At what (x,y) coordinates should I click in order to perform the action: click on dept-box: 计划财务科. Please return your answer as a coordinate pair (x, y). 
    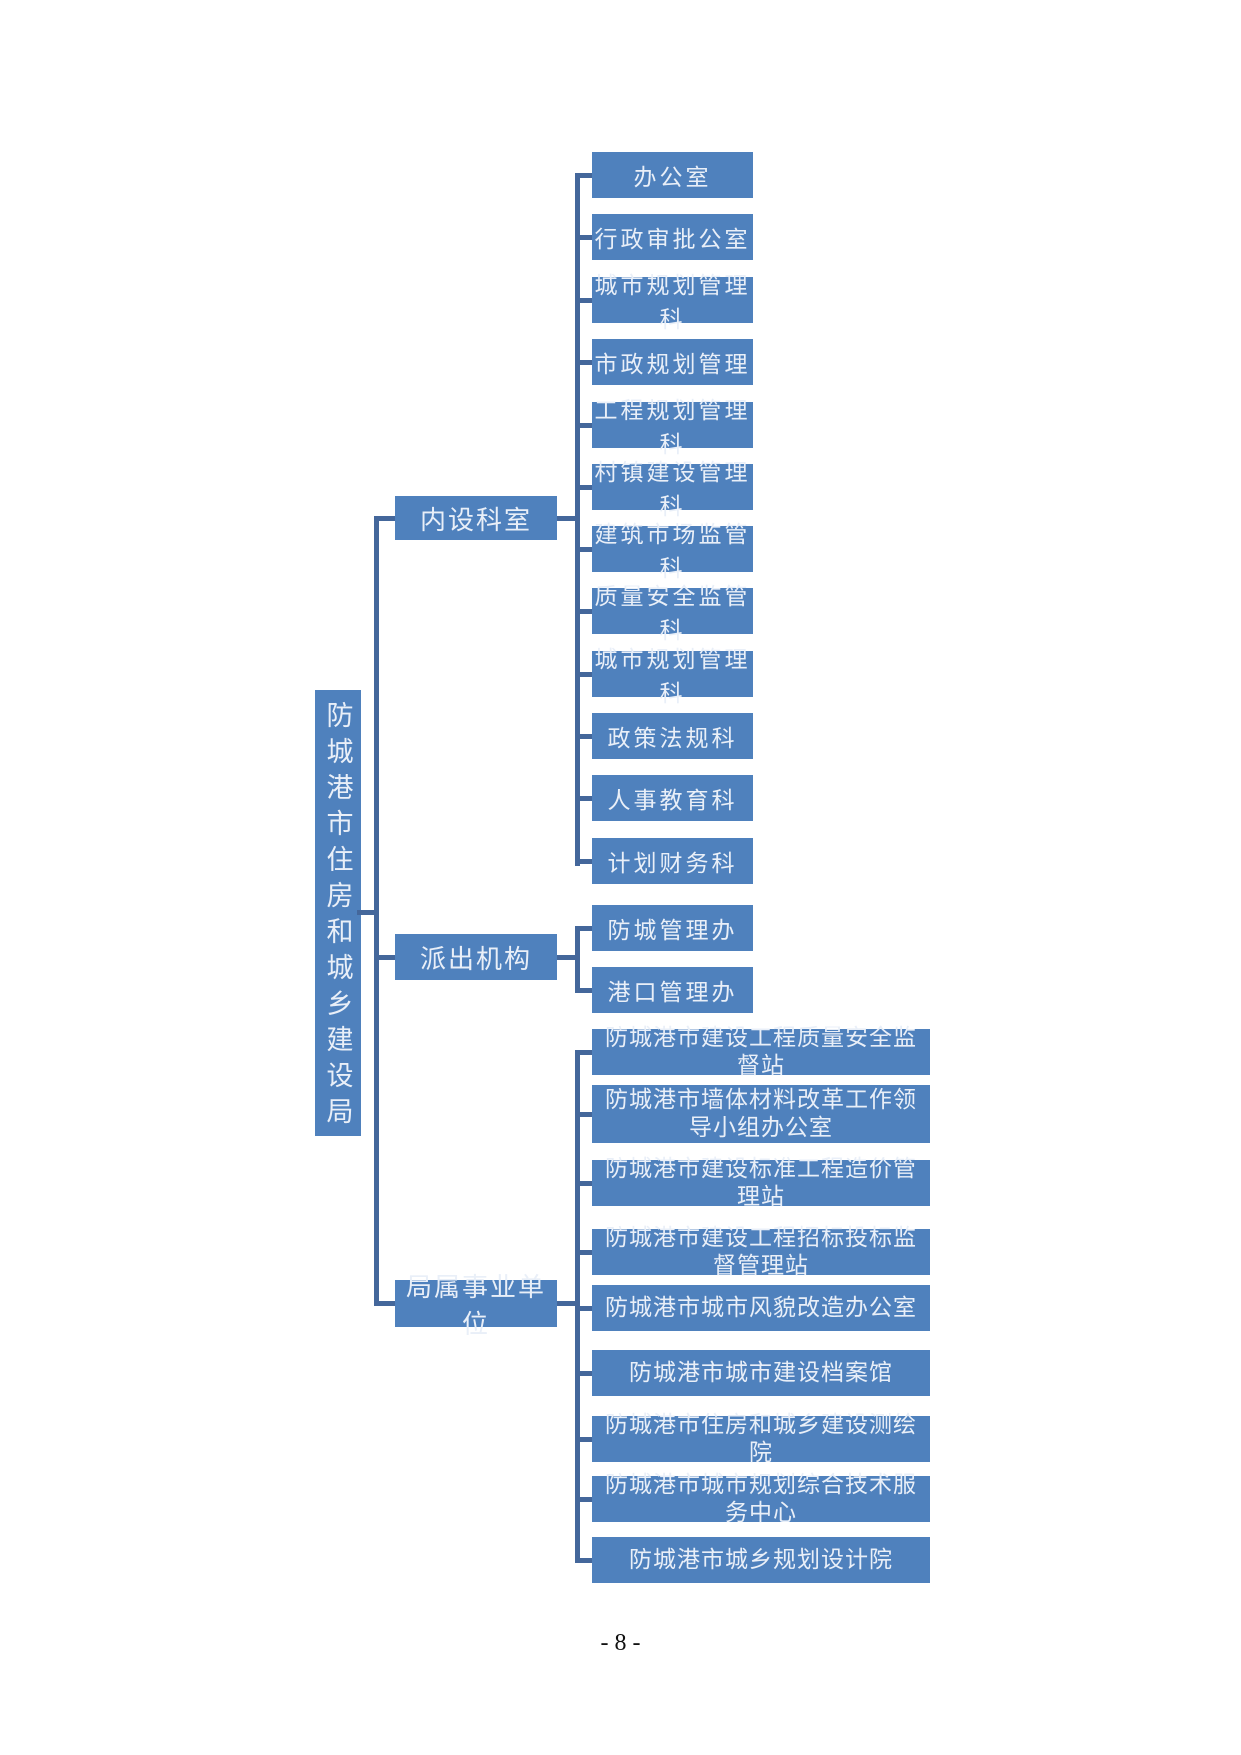
    Looking at the image, I should click on (672, 861).